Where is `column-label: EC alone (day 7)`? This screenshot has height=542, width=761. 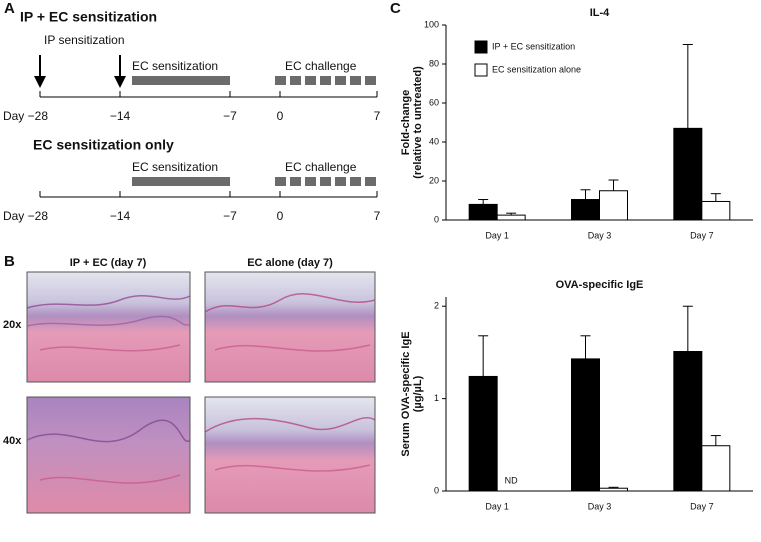 column-label: EC alone (day 7) is located at coordinates (290, 263).